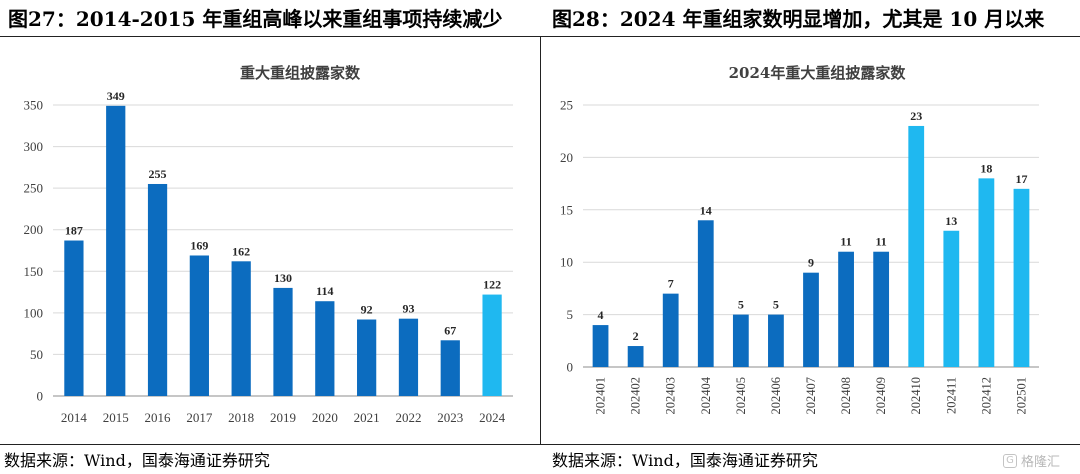 The image size is (1080, 474). I want to click on data-label: 4, so click(601, 315).